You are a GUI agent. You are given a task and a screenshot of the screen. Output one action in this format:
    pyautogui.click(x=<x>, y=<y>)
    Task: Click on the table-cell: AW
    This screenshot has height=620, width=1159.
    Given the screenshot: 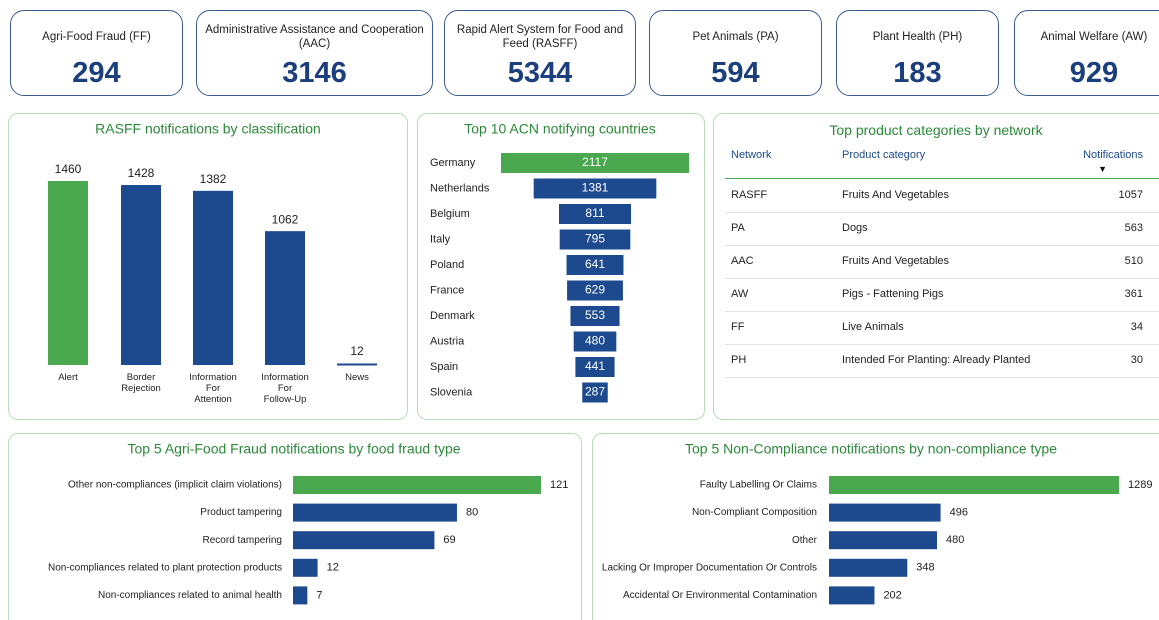 What is the action you would take?
    pyautogui.click(x=740, y=294)
    